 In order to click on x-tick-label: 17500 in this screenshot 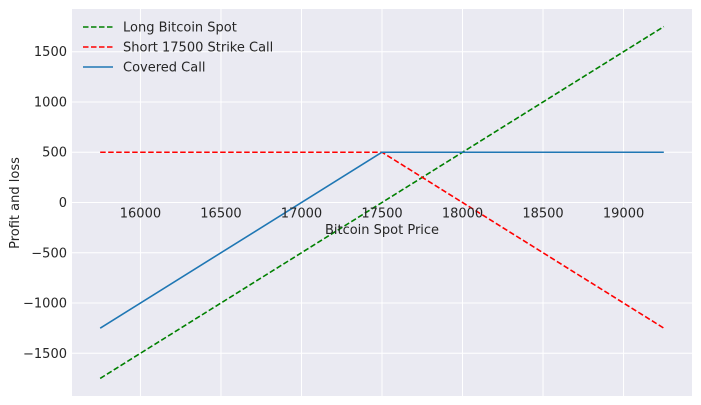, I will do `click(381, 214)`.